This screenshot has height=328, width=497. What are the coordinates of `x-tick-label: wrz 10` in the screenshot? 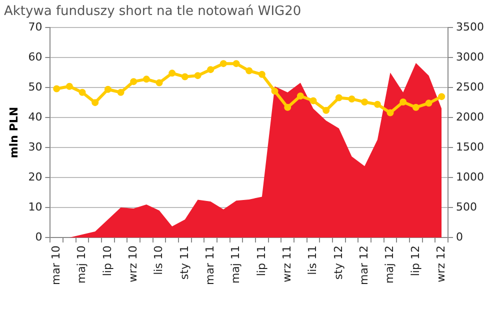 It's located at (133, 264).